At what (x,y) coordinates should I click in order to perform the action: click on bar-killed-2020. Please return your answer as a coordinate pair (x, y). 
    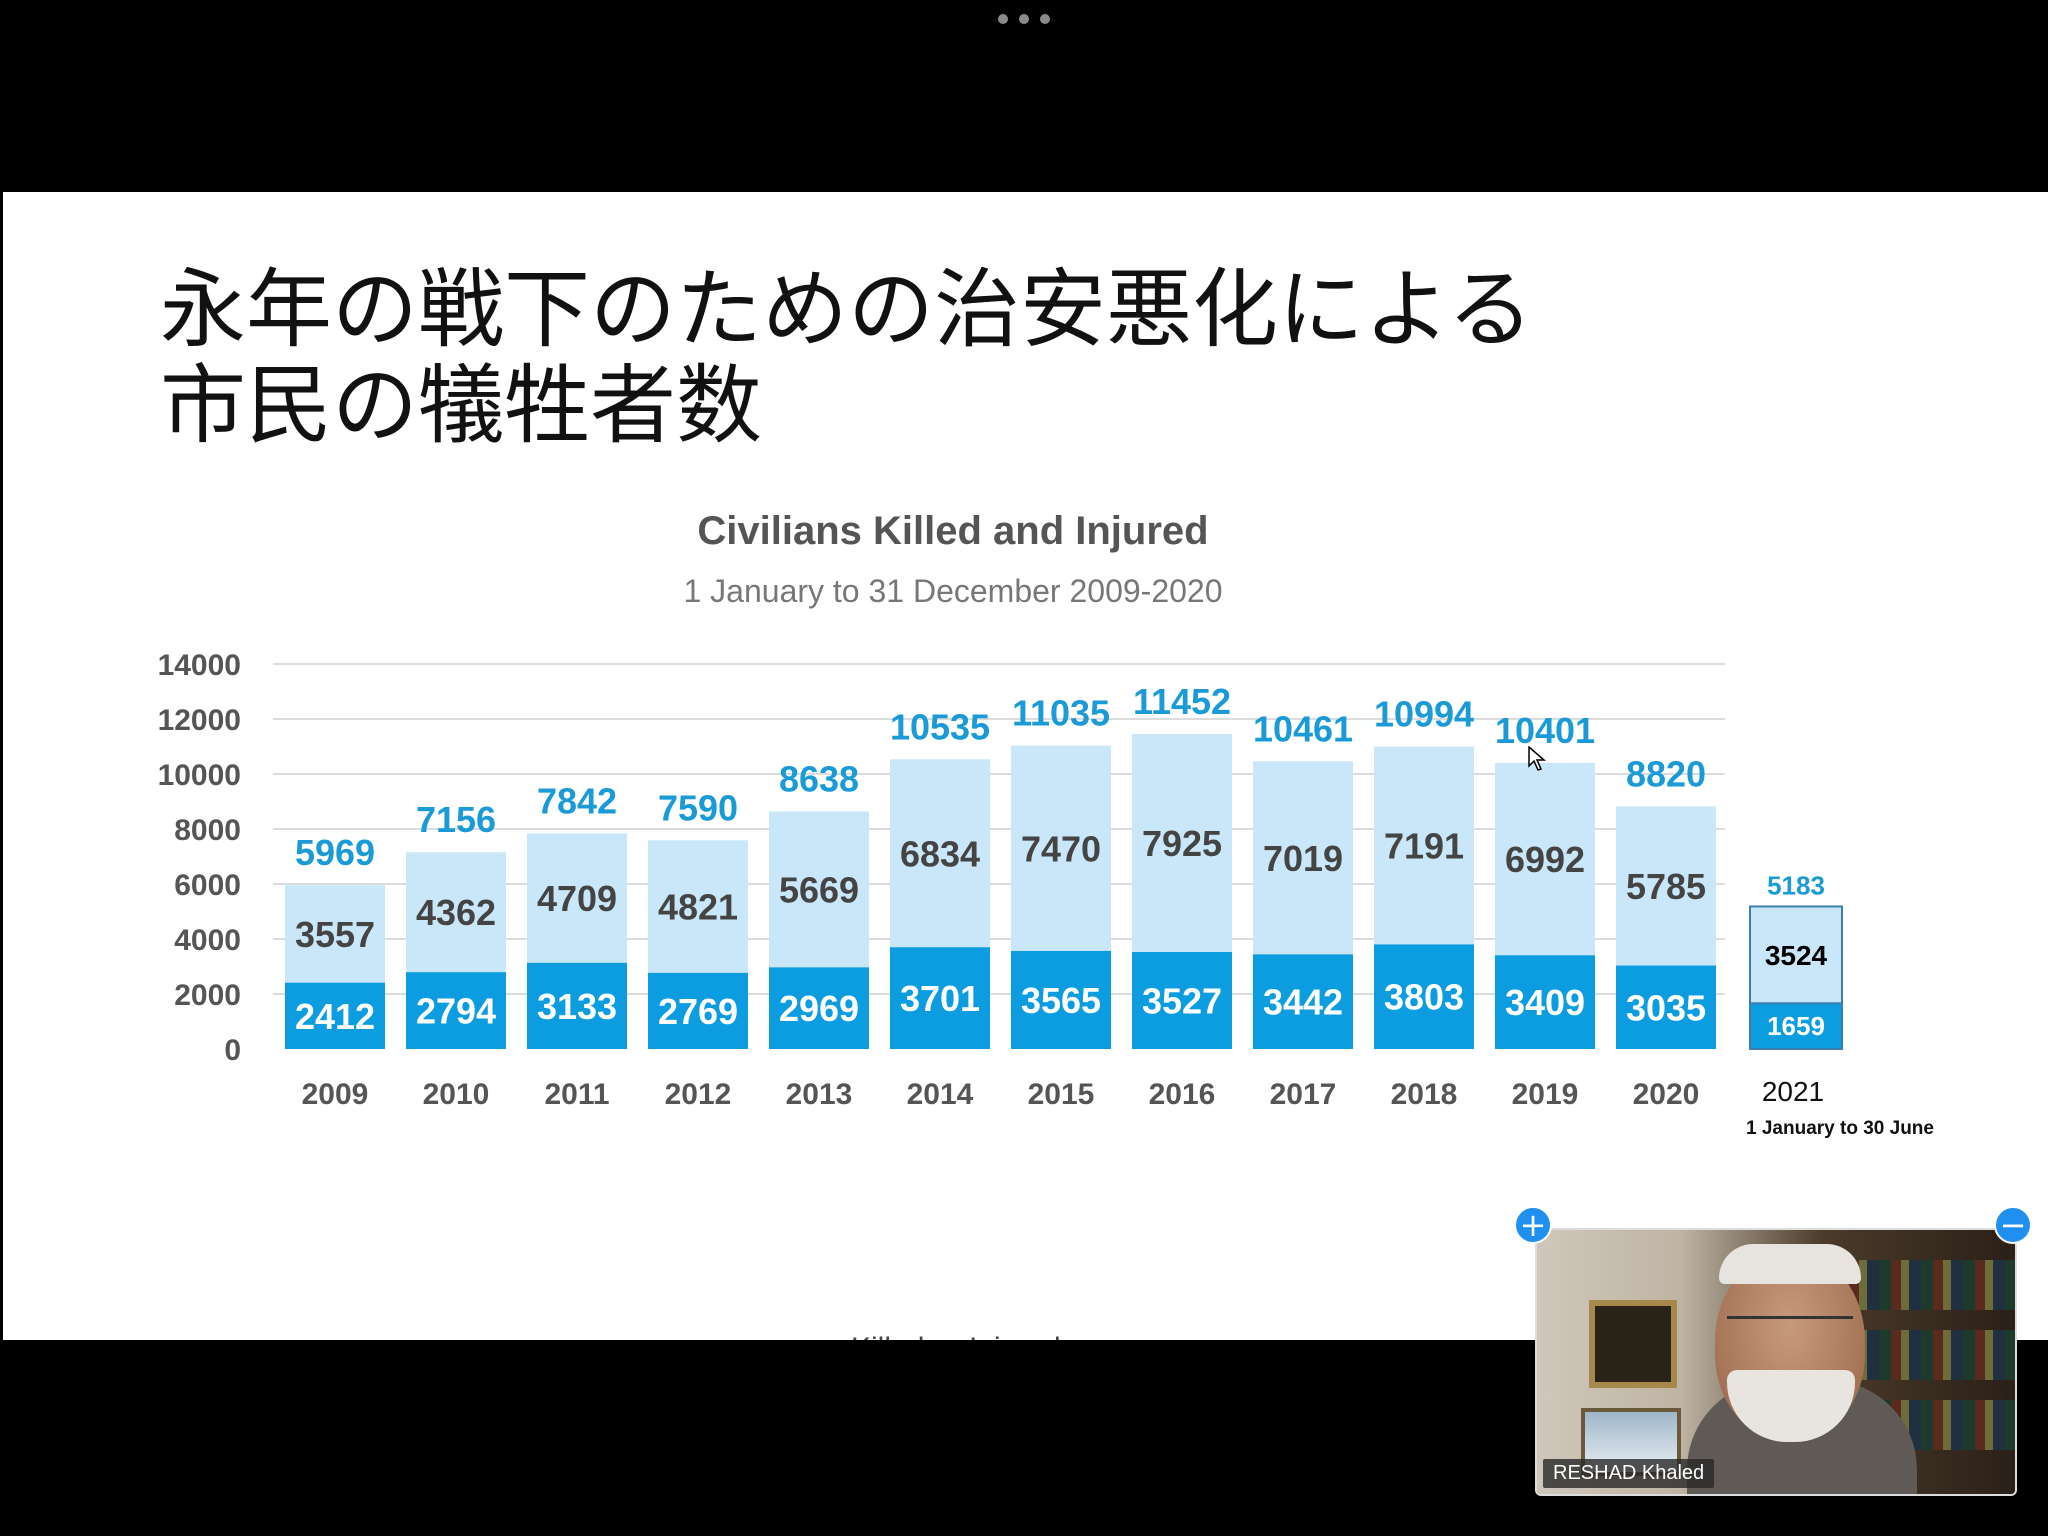
    Looking at the image, I should click on (1666, 1007).